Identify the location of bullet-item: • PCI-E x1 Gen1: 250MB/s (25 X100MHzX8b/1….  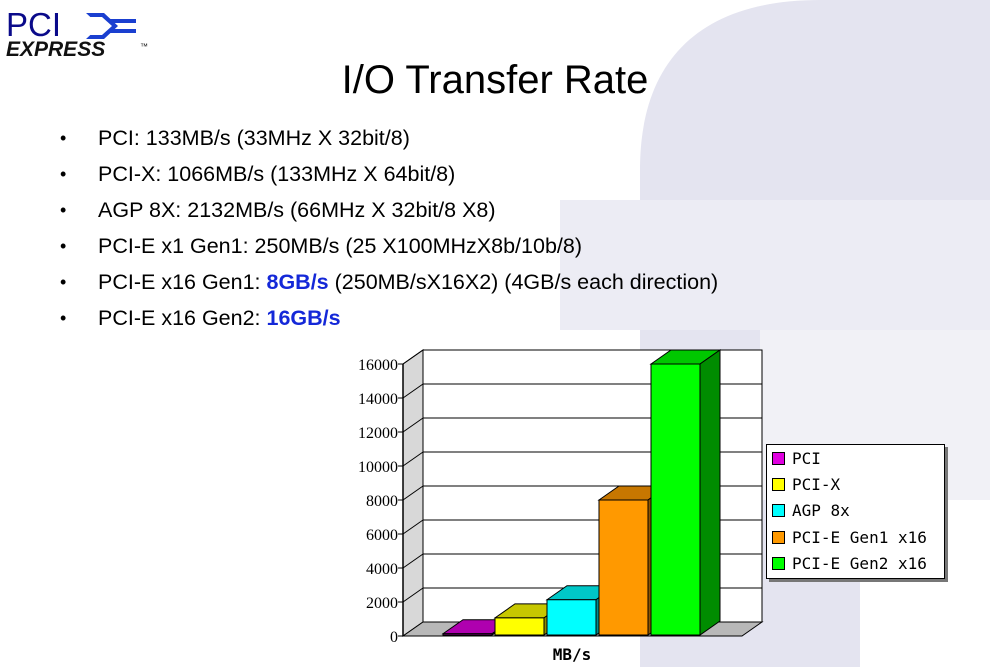
(387, 246).